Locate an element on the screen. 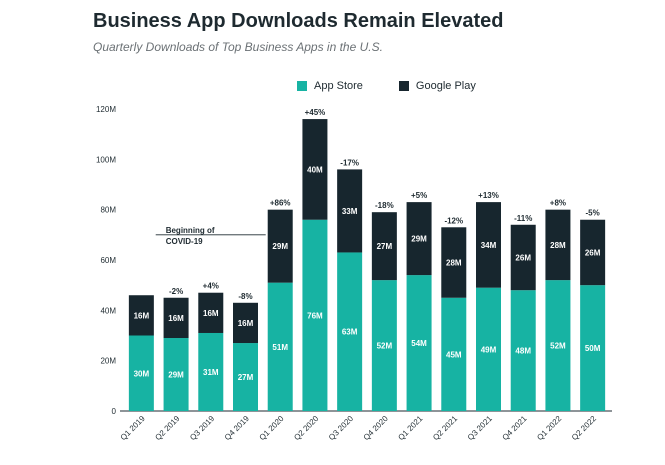 The width and height of the screenshot is (665, 465). bar-value-label-google-play: 33M is located at coordinates (350, 211).